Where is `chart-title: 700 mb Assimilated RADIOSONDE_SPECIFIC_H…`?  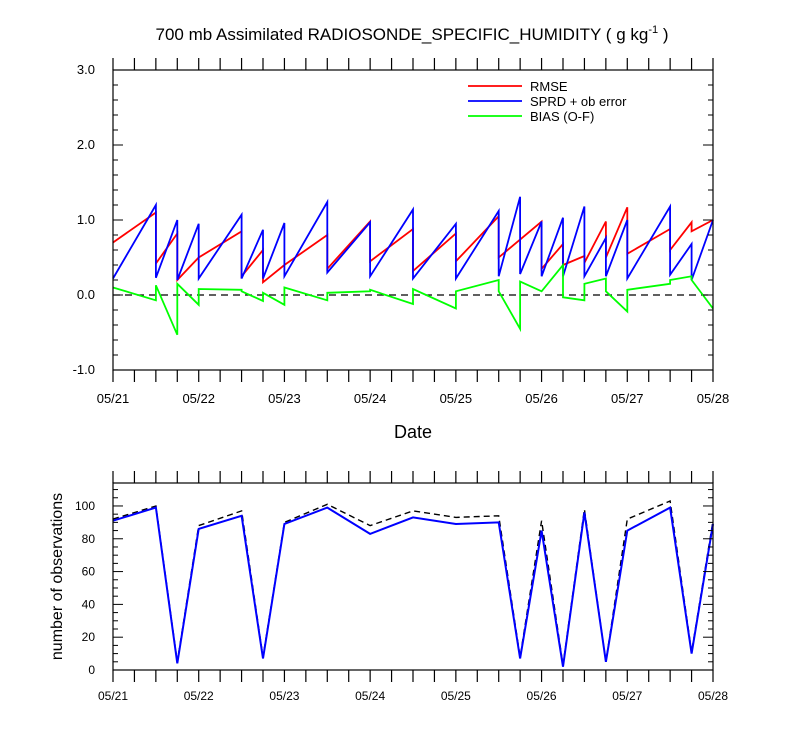 chart-title: 700 mb Assimilated RADIOSONDE_SPECIFIC_H… is located at coordinates (412, 34).